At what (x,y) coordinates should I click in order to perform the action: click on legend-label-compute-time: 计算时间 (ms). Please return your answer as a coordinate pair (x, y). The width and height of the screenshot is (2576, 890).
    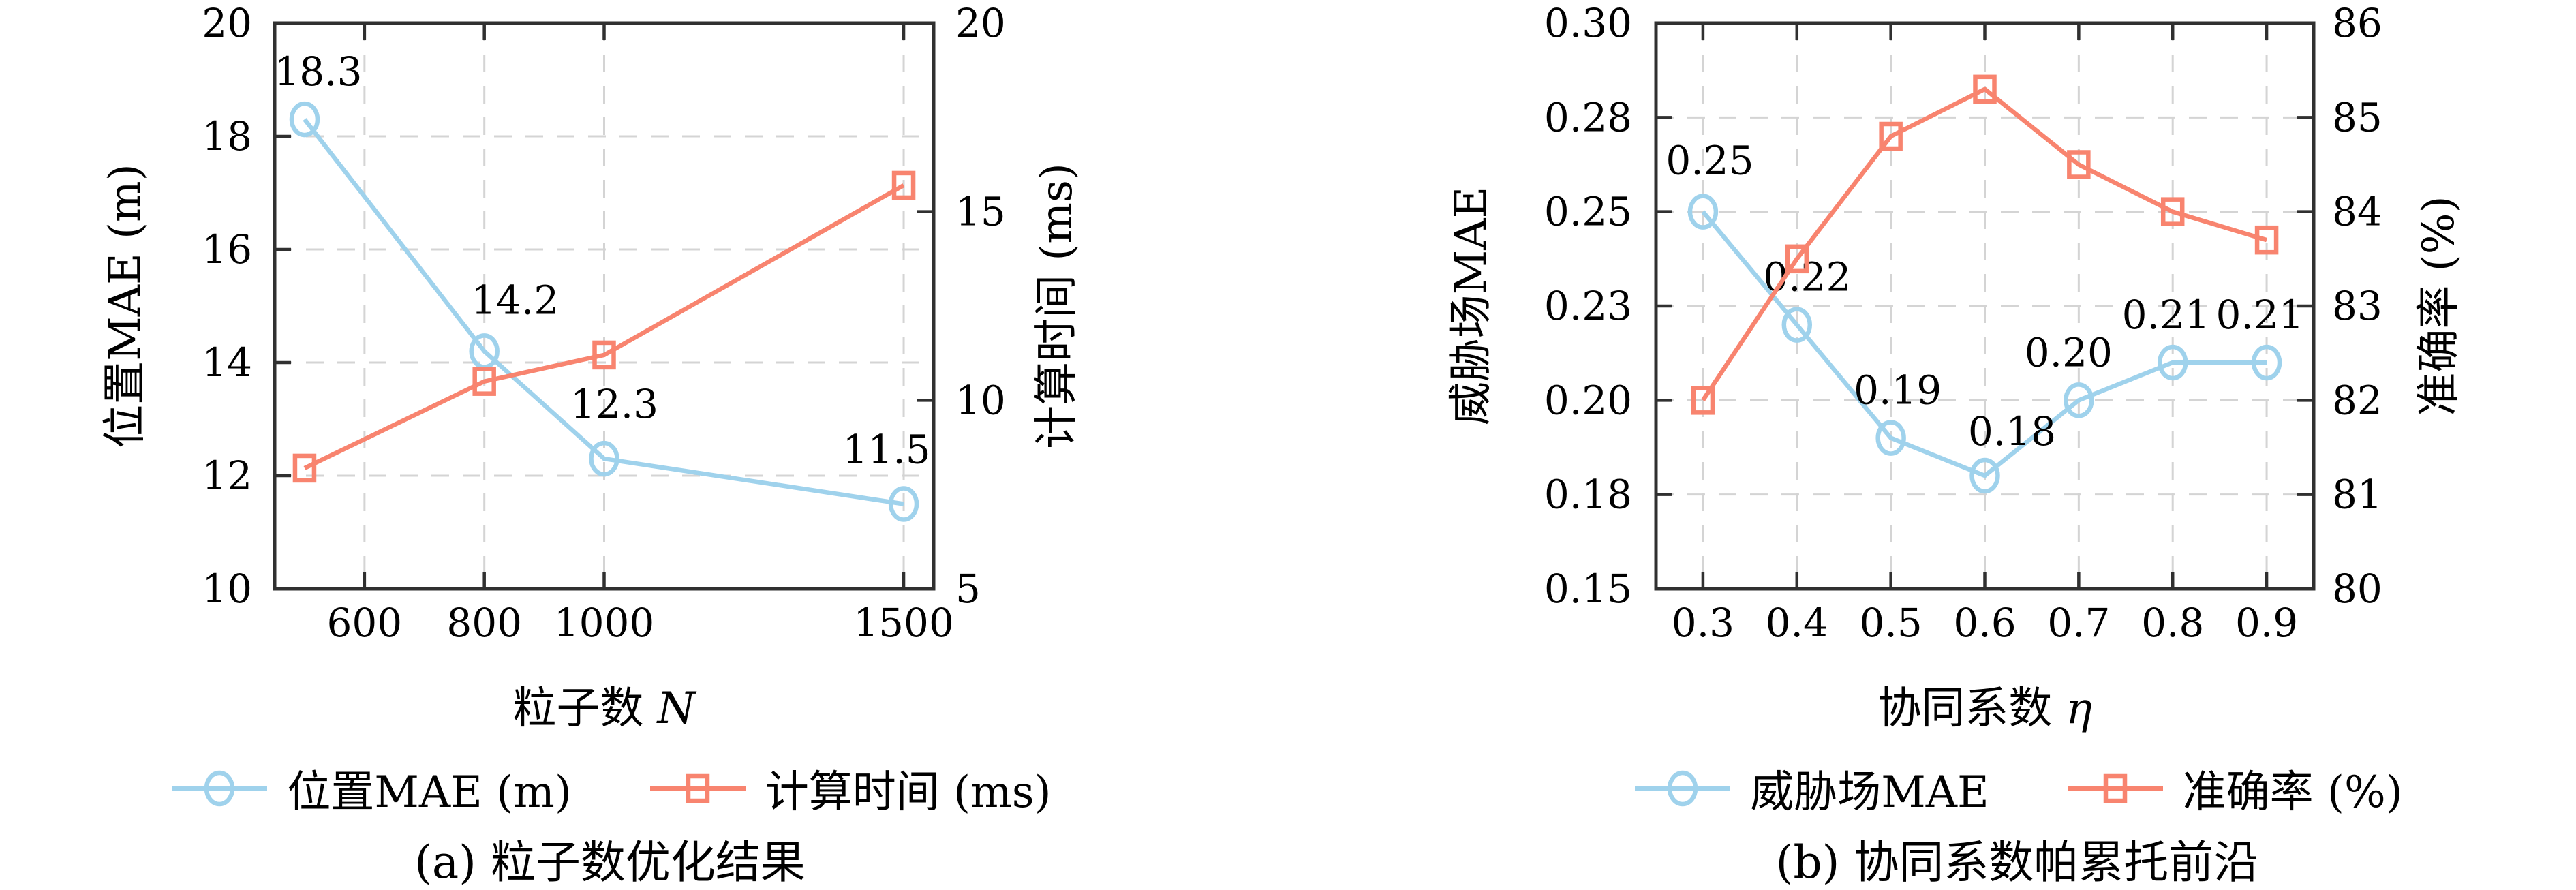
    Looking at the image, I should click on (908, 792).